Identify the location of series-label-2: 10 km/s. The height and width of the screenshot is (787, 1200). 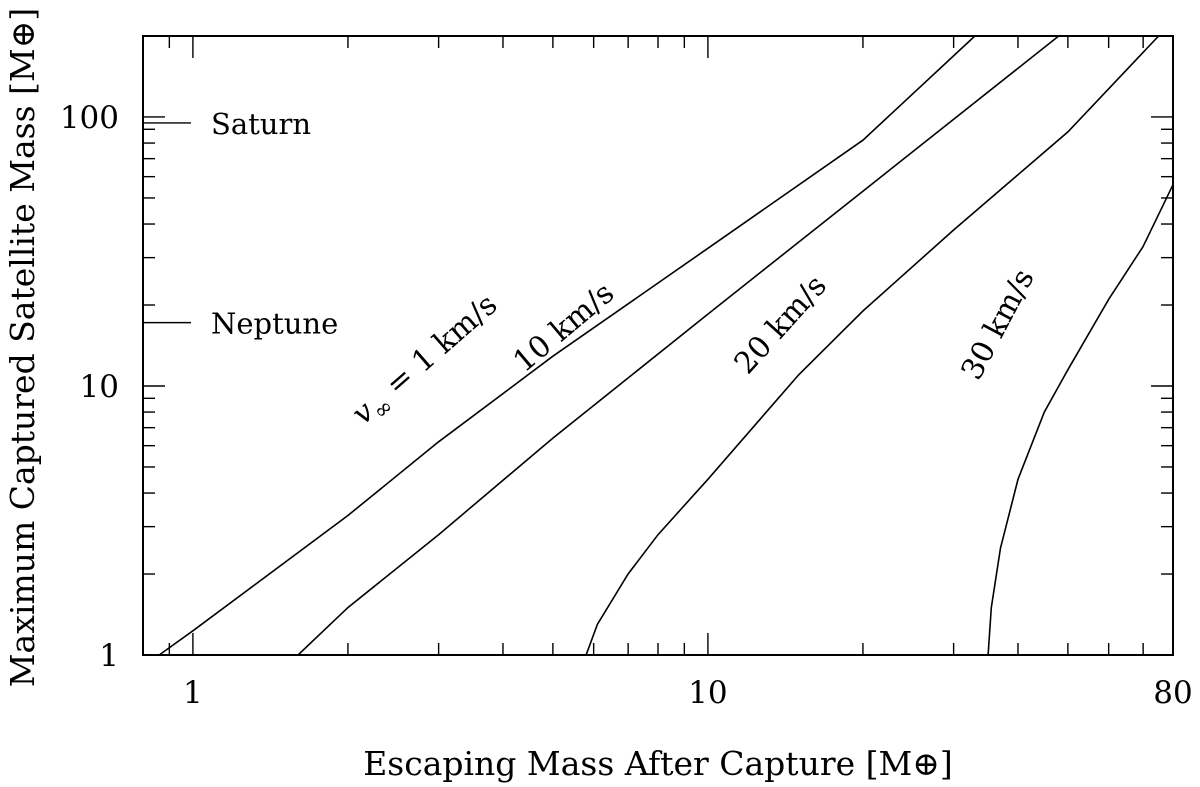
(564, 328).